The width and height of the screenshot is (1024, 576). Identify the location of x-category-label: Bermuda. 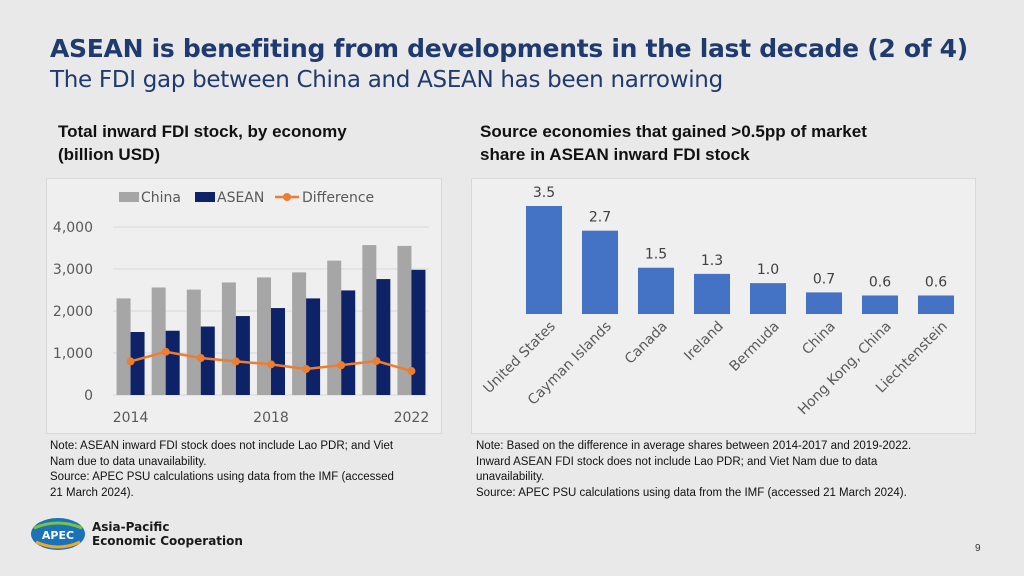
(754, 347).